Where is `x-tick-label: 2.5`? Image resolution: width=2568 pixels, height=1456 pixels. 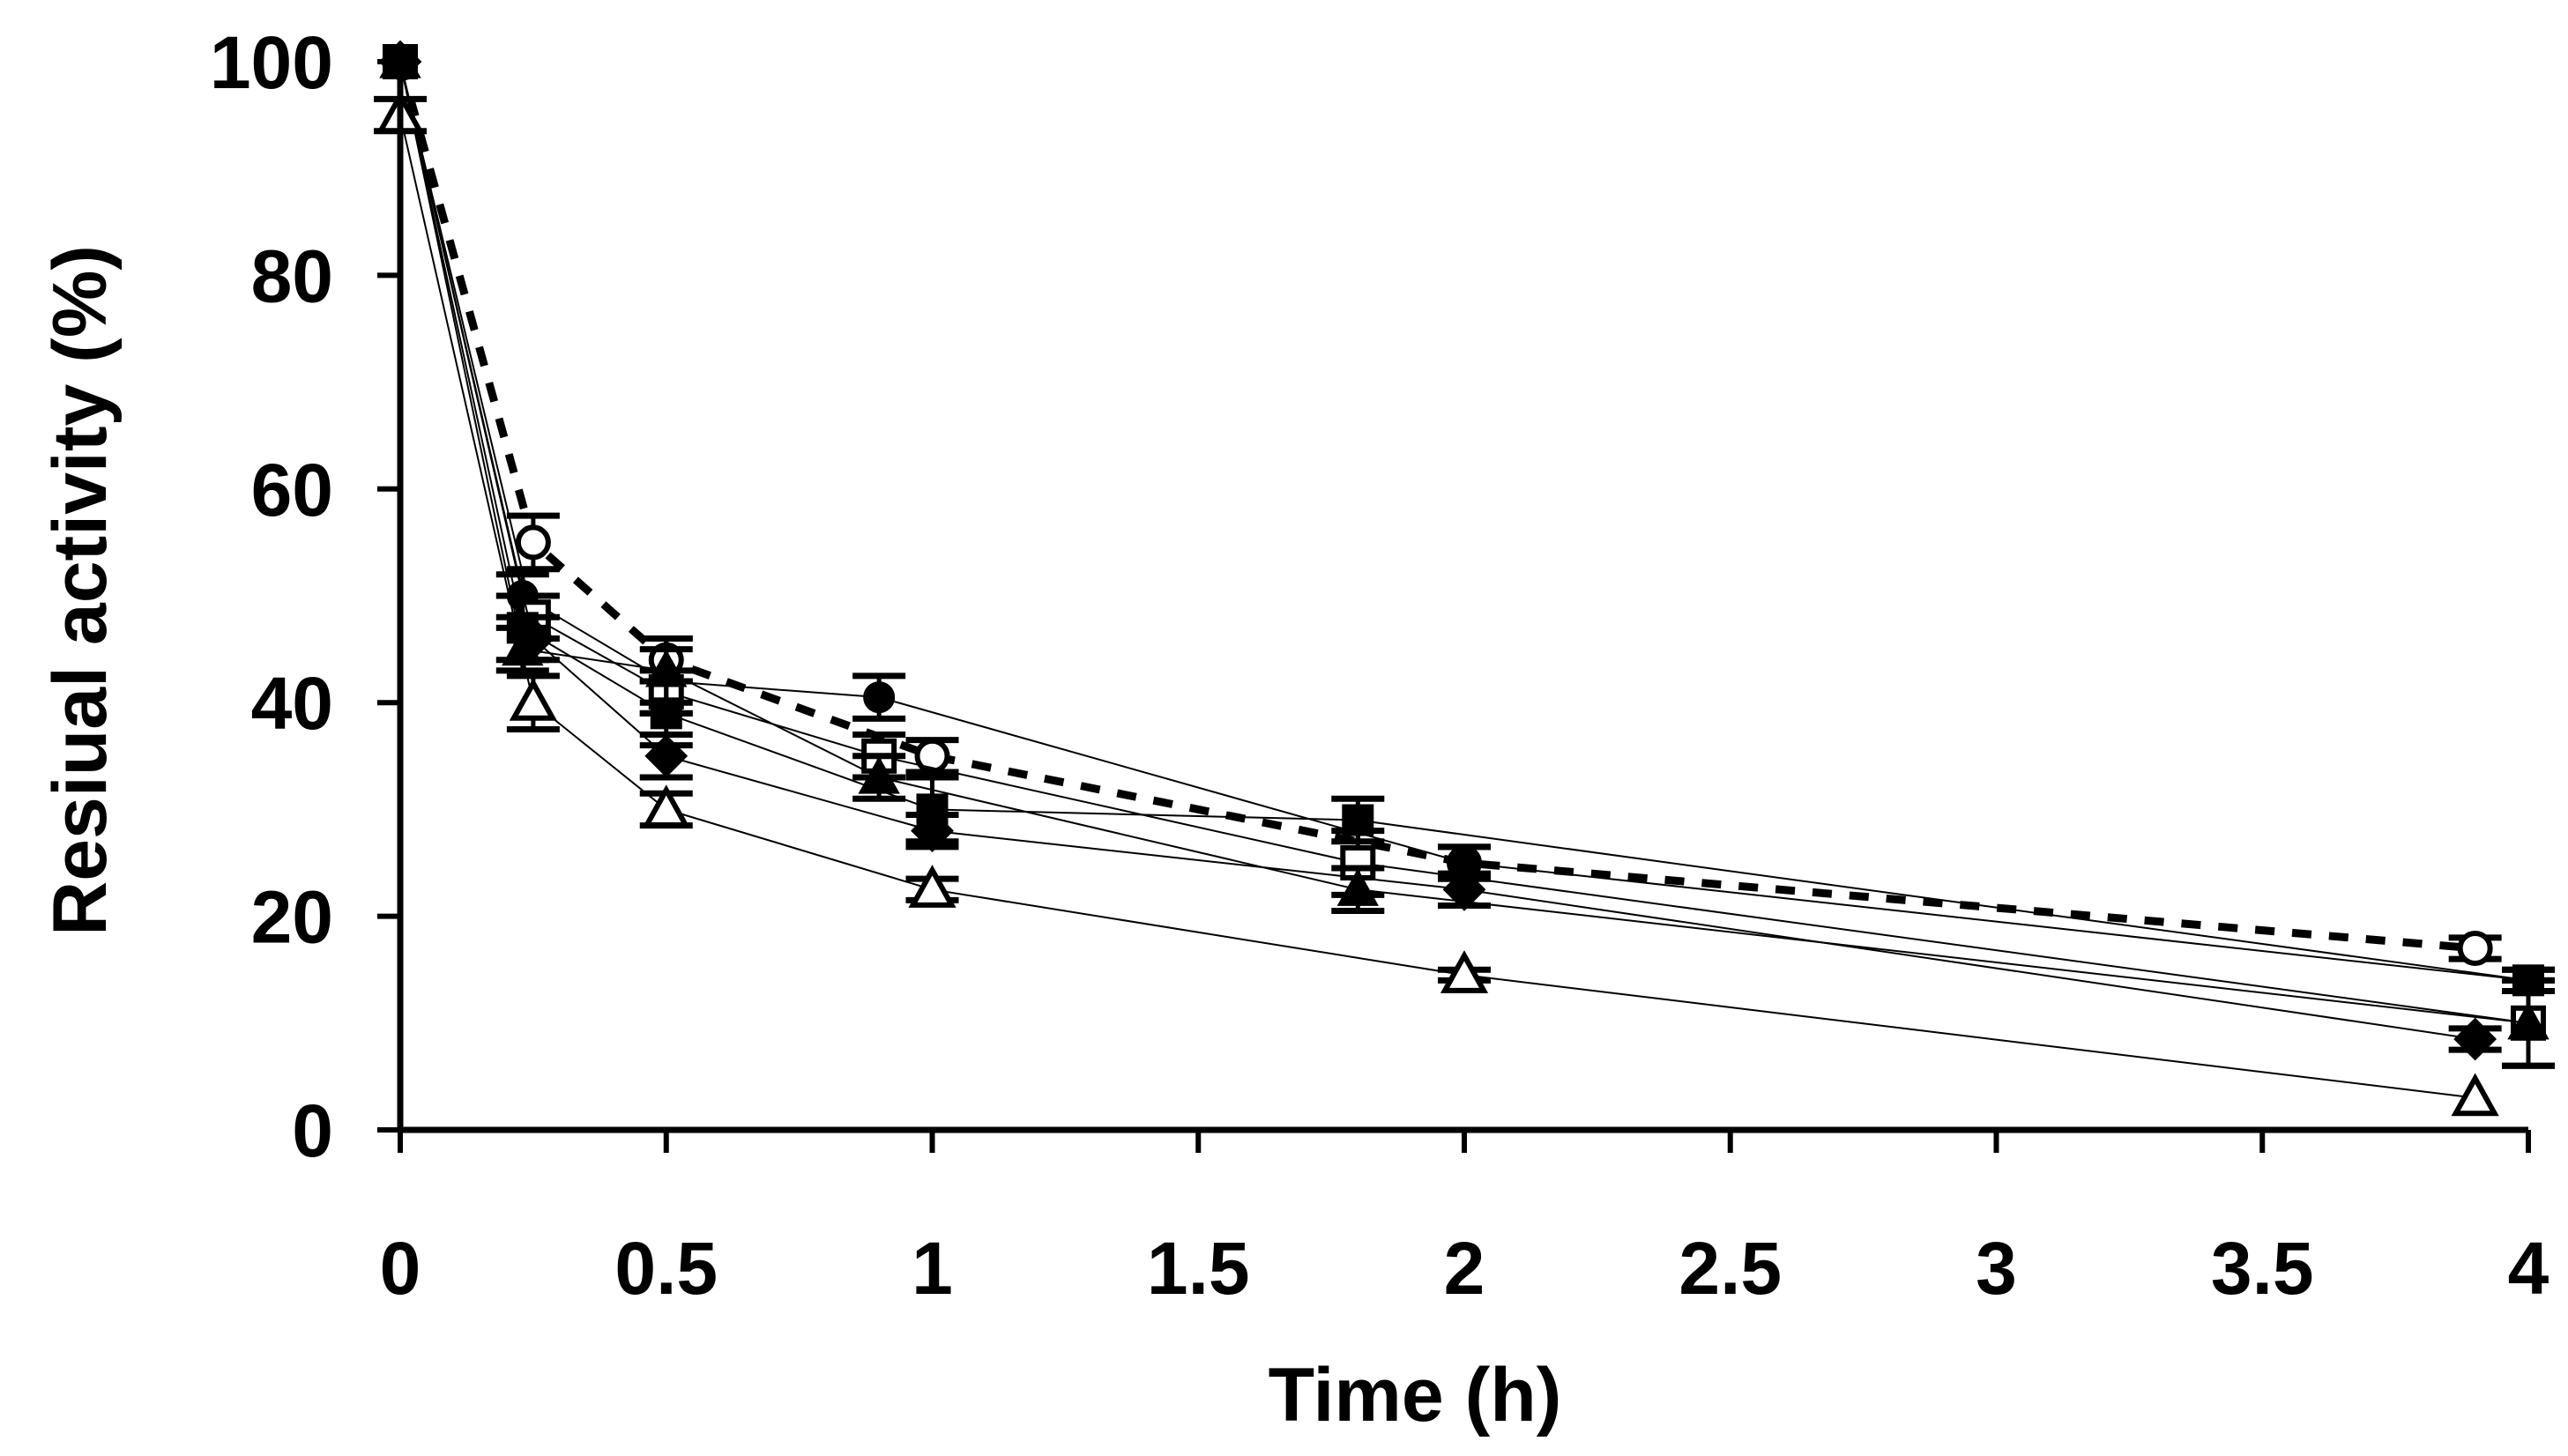 x-tick-label: 2.5 is located at coordinates (1730, 1268).